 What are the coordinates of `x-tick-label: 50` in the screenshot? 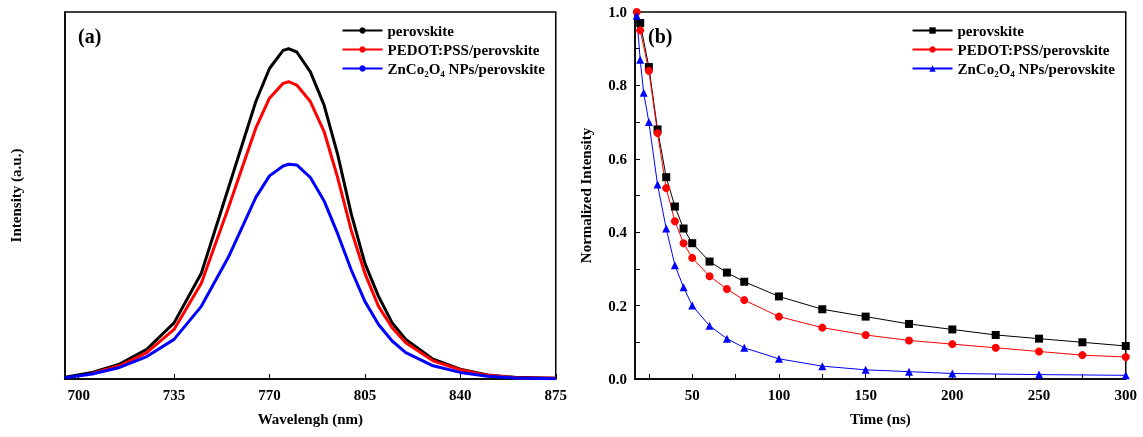 It's located at (692, 394).